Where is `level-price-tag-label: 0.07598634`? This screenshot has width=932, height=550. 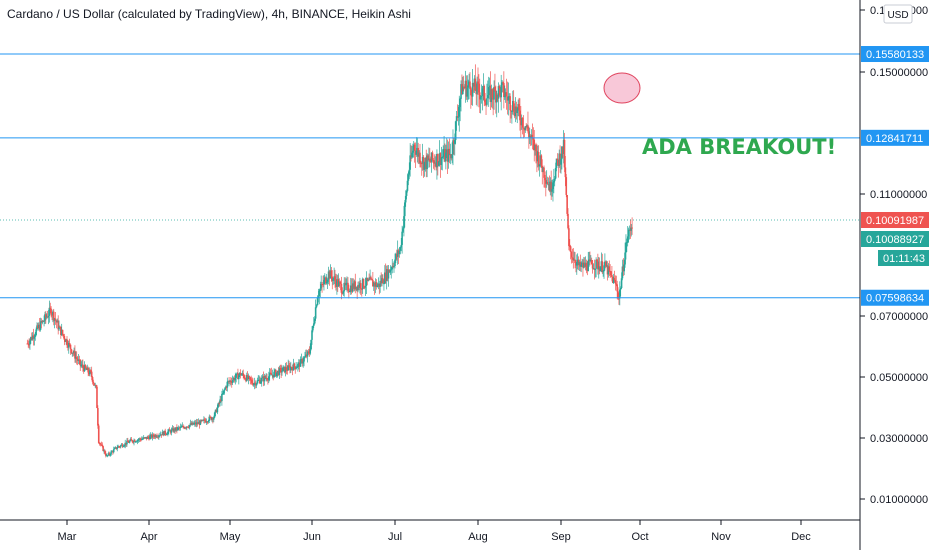 level-price-tag-label: 0.07598634 is located at coordinates (895, 299).